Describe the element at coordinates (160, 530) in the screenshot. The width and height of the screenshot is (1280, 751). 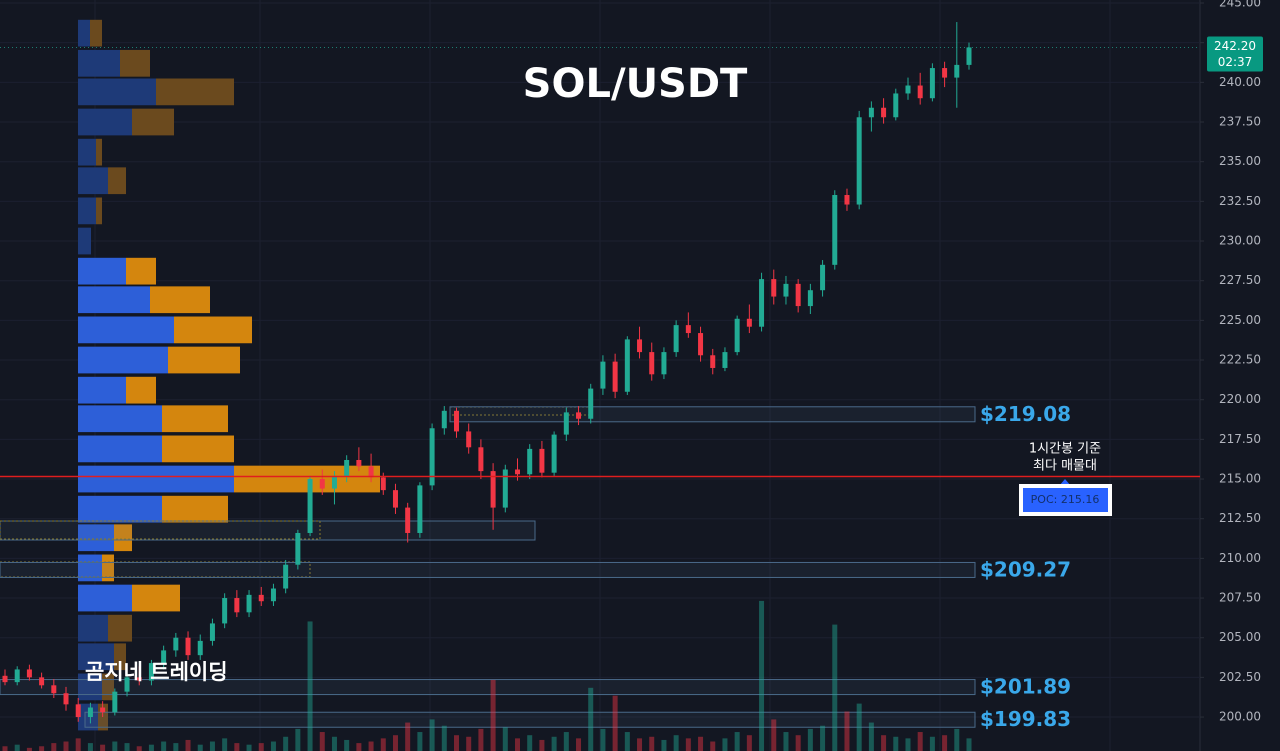
I see `zone-box-highlight` at that location.